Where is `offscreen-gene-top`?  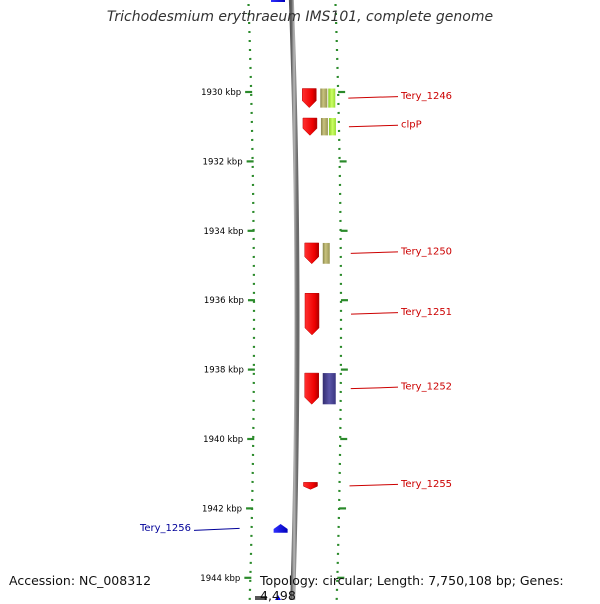 offscreen-gene-top is located at coordinates (278, 1).